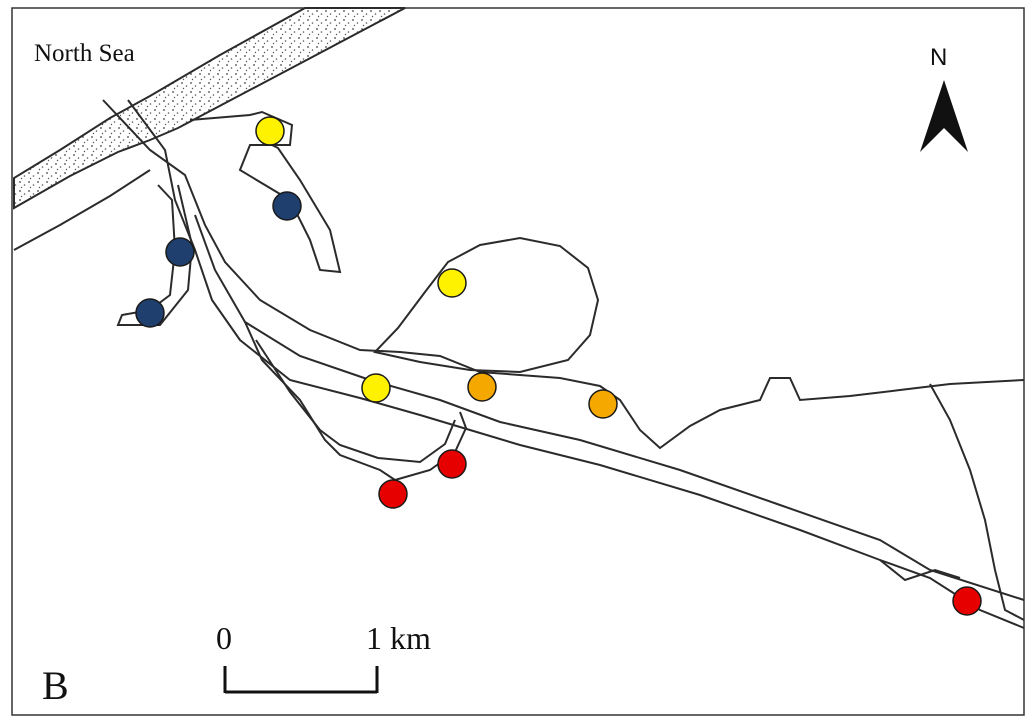  I want to click on coastline, so click(82, 210).